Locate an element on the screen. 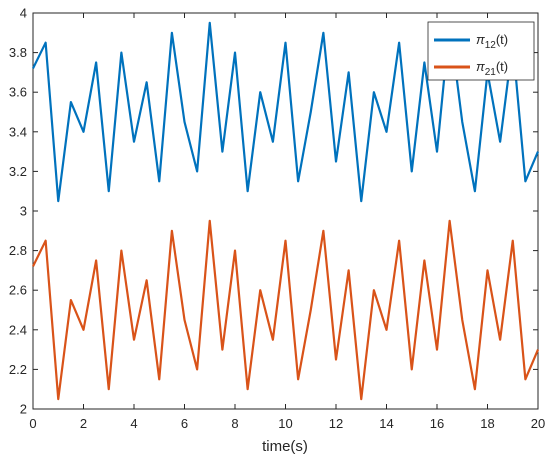 Image resolution: width=550 pixels, height=467 pixels. x-tick-label: 2 is located at coordinates (83, 423).